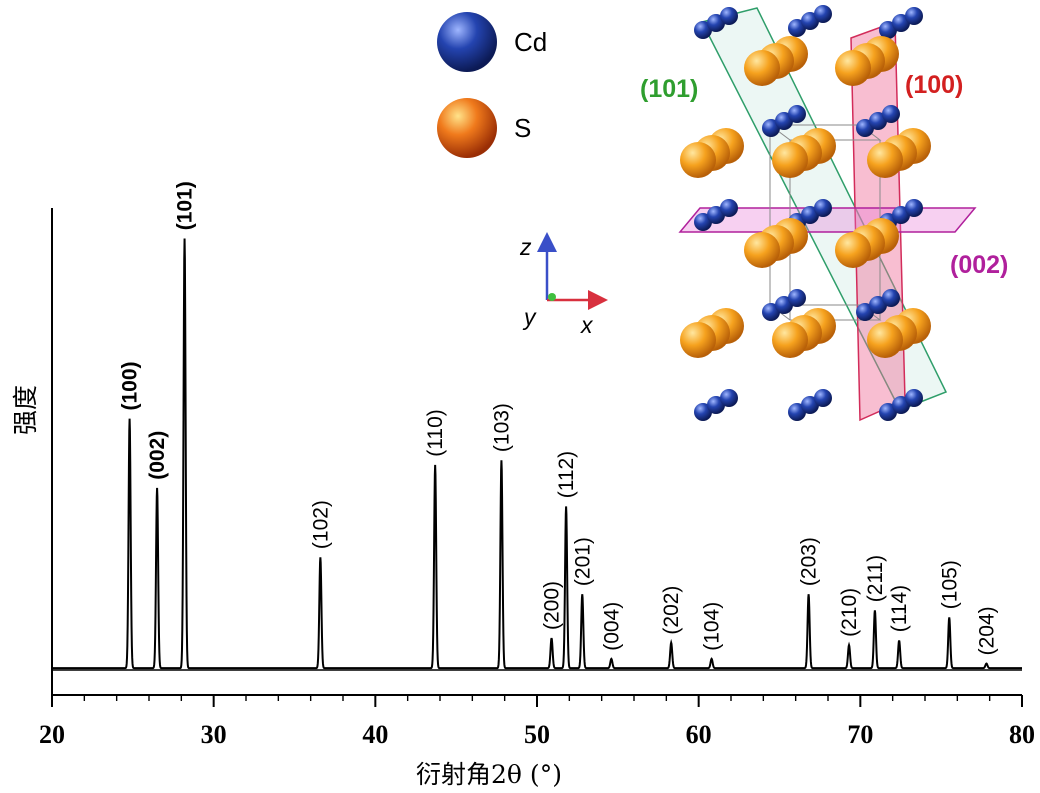  What do you see at coordinates (875, 578) in the screenshot?
I see `peak-label-211: (211)` at bounding box center [875, 578].